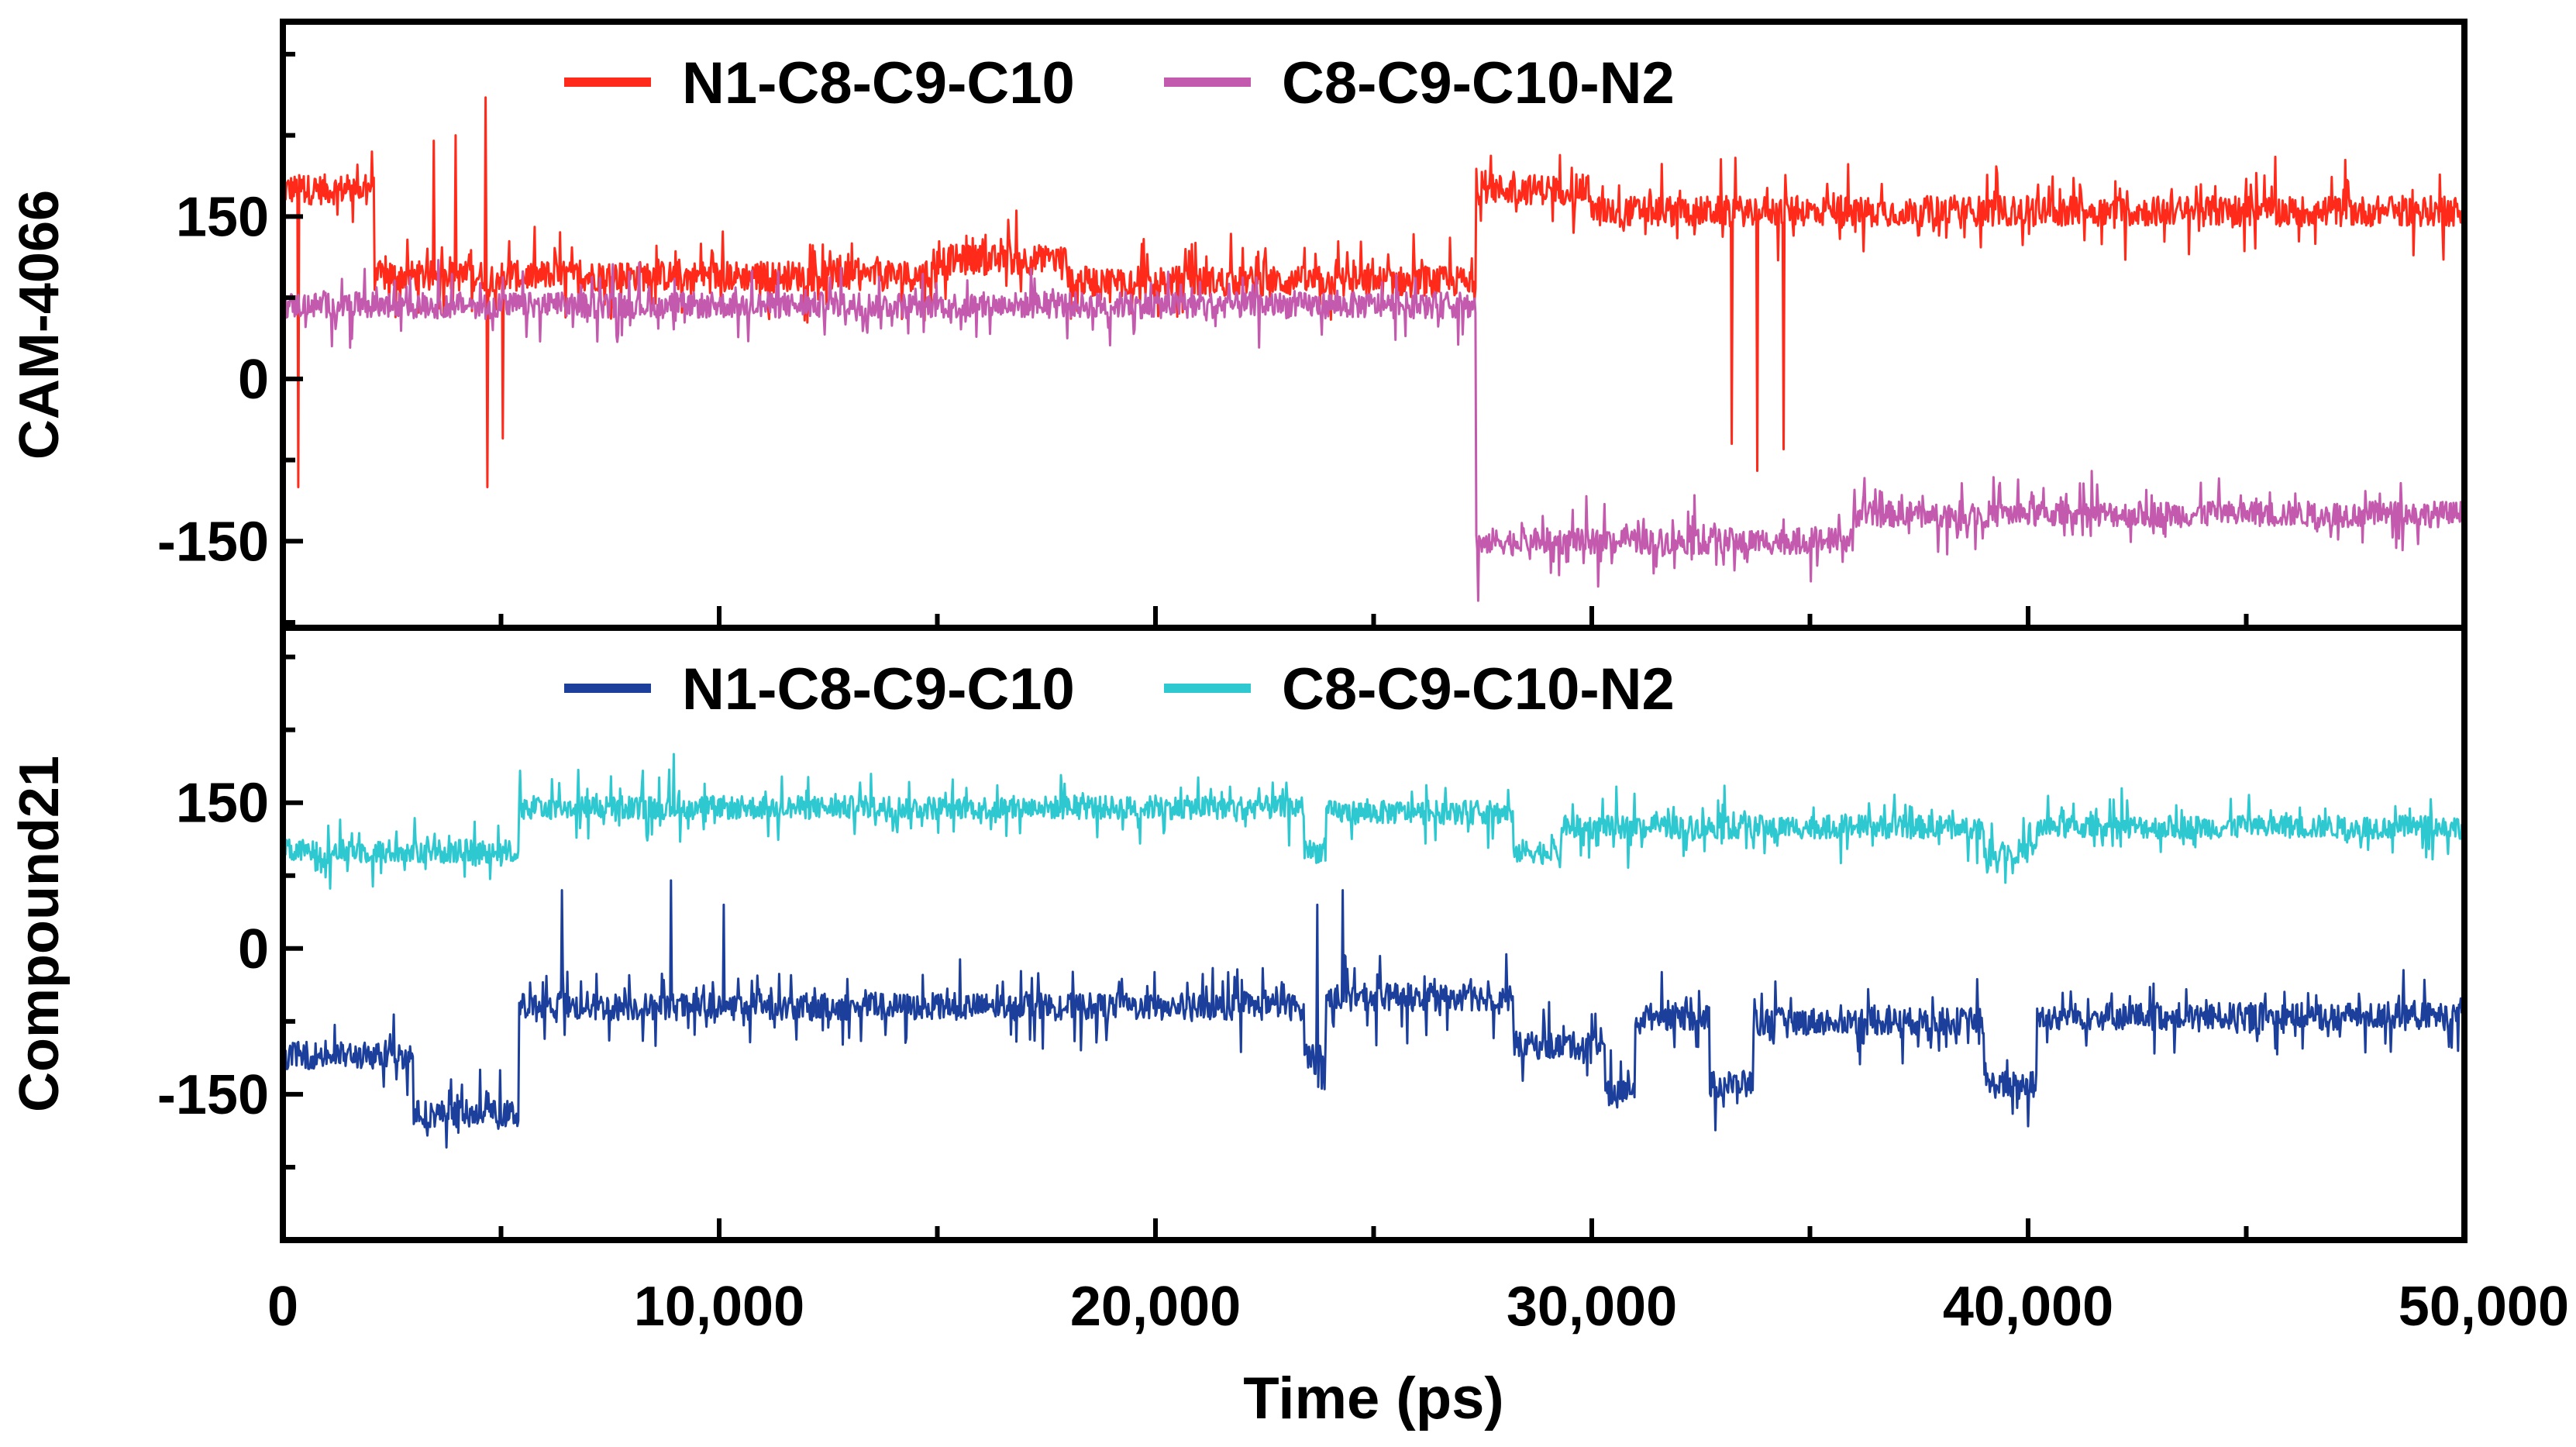 The width and height of the screenshot is (2576, 1447). I want to click on x-tick-label: 10,000, so click(719, 1307).